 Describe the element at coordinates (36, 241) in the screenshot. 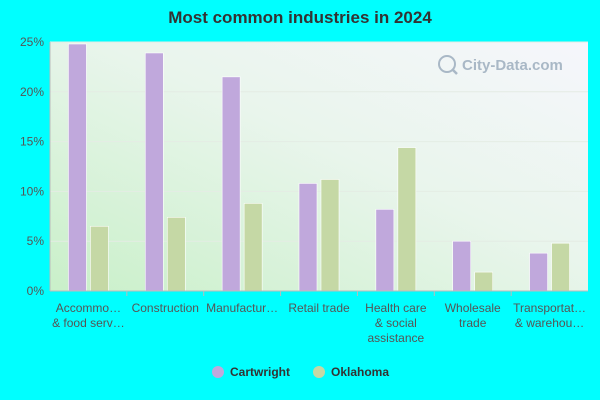

I see `y-tick-label: 5%` at that location.